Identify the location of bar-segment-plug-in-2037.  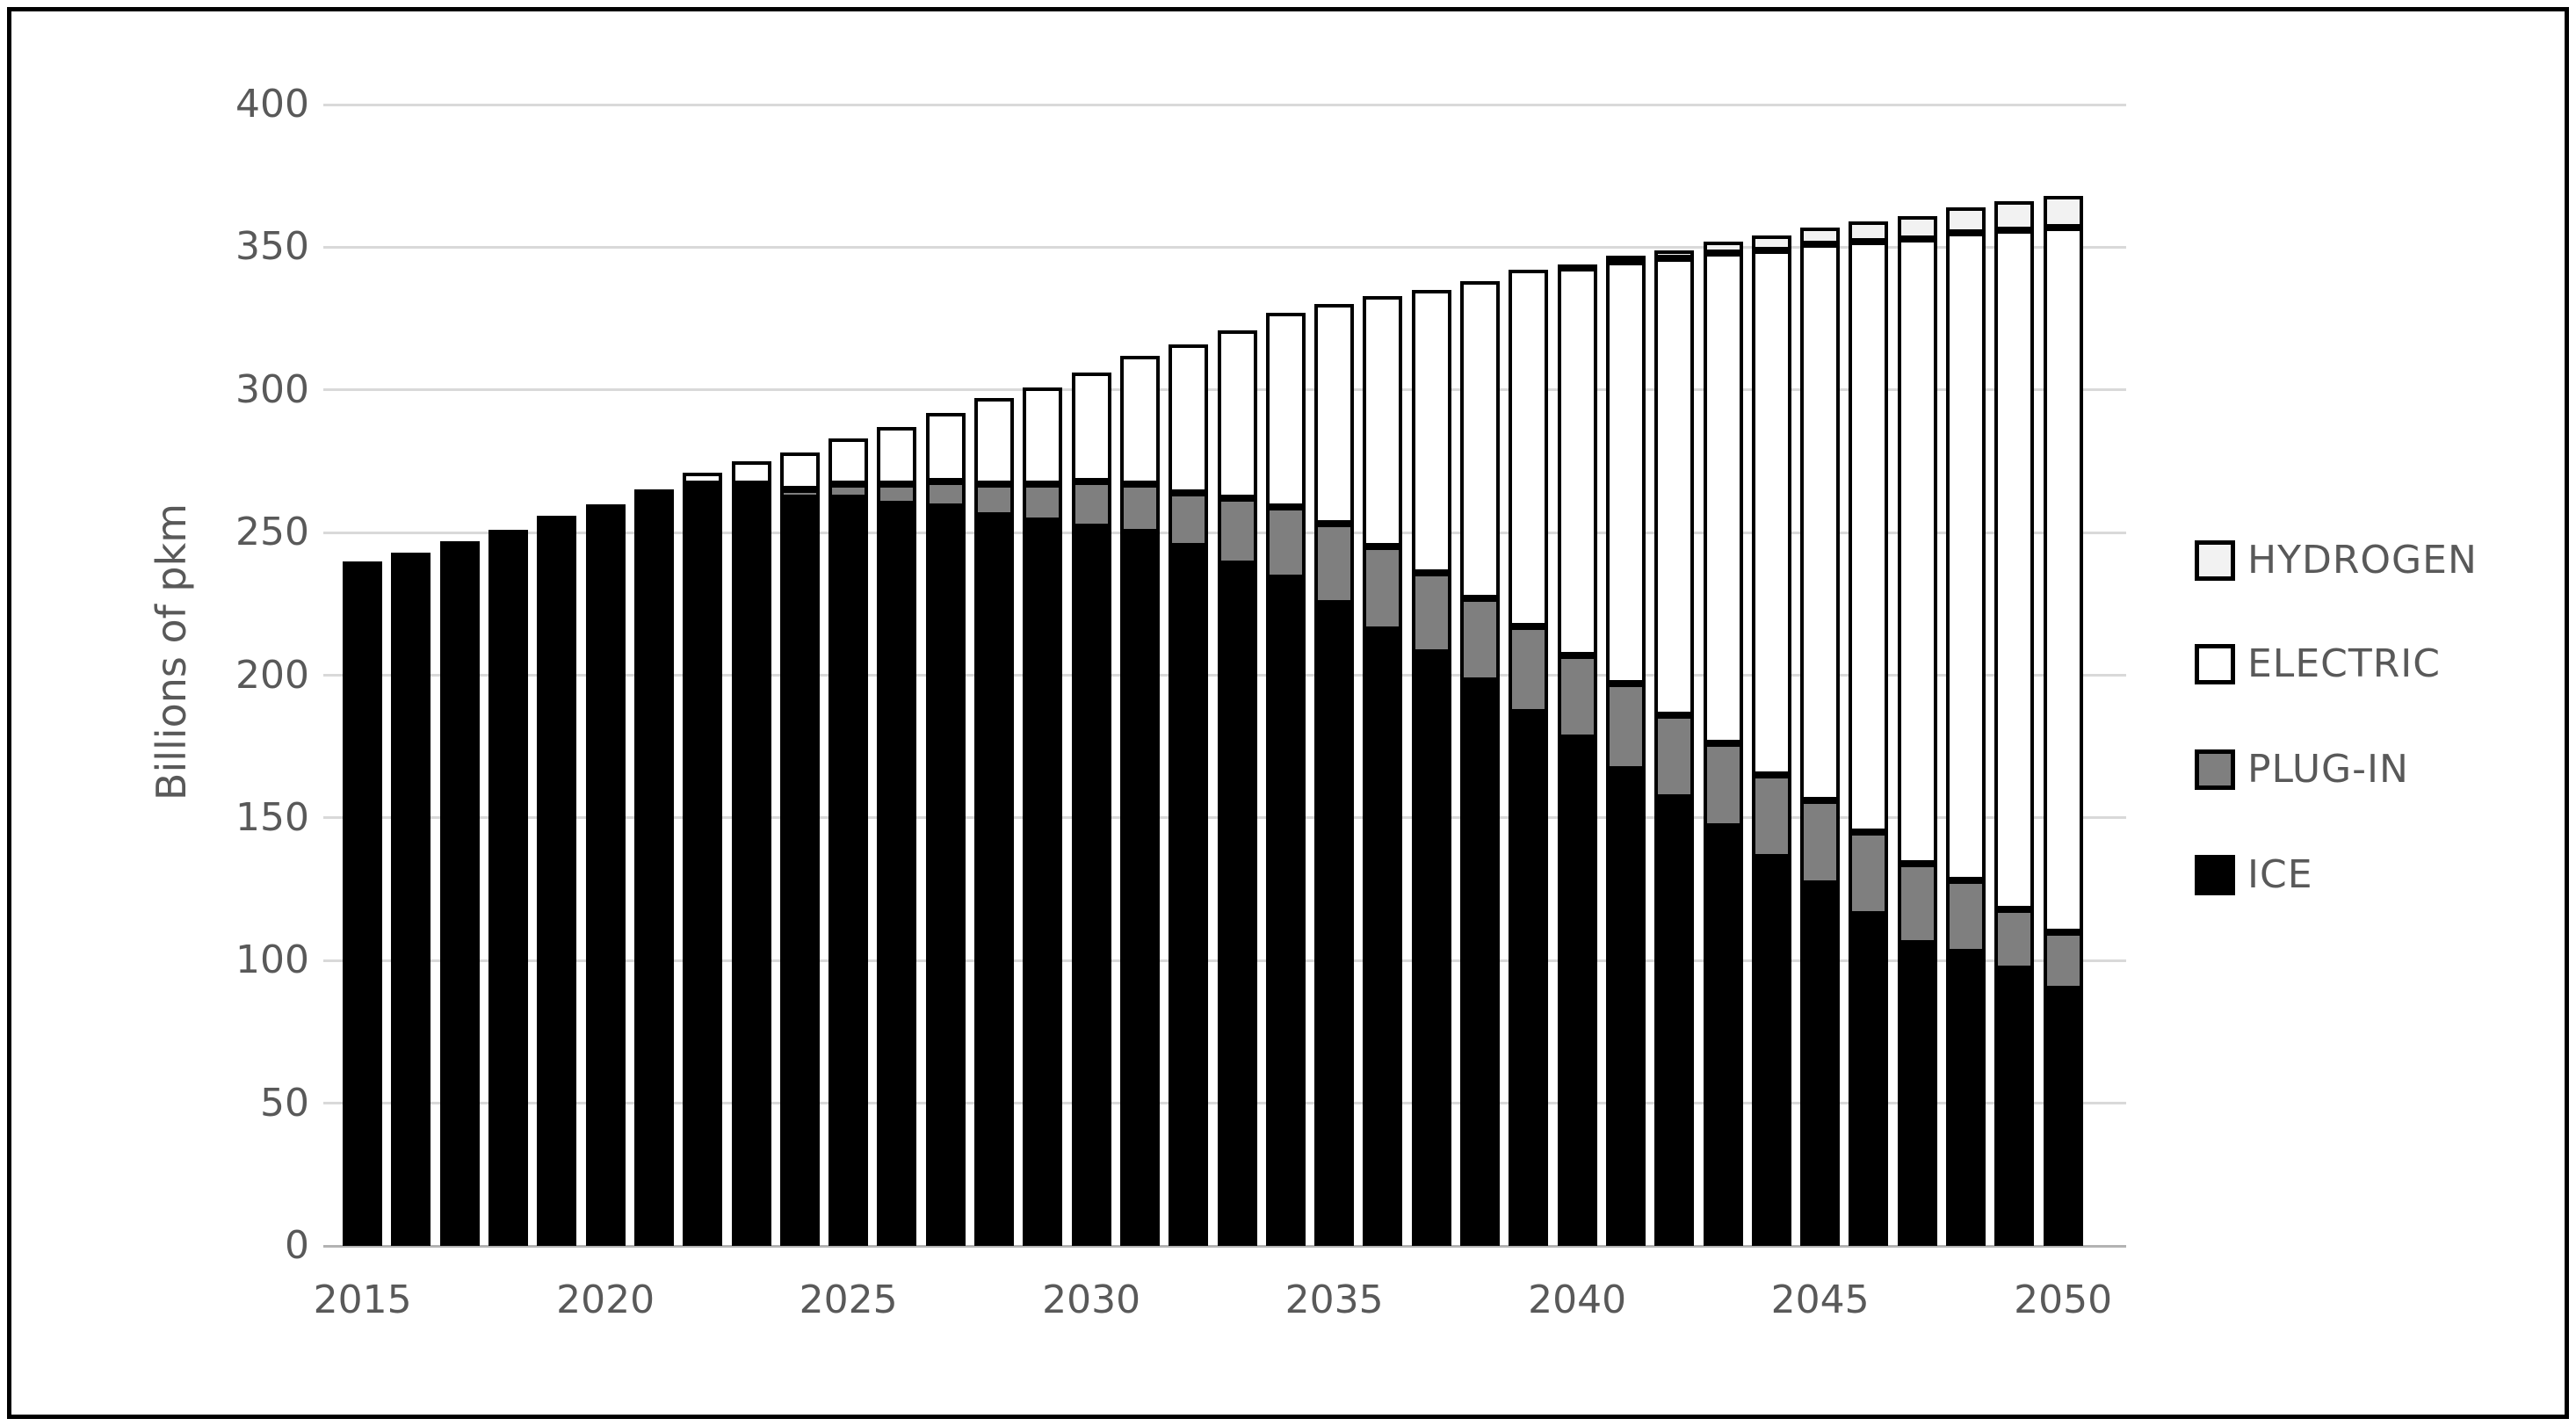
(1431, 612).